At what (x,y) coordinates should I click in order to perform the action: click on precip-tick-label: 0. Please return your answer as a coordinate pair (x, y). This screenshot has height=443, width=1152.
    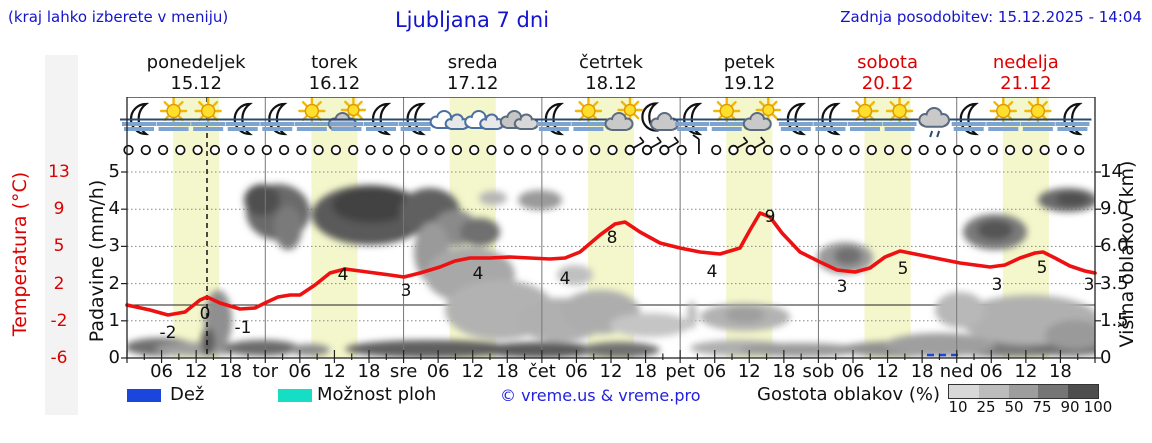
    Looking at the image, I should click on (114, 357).